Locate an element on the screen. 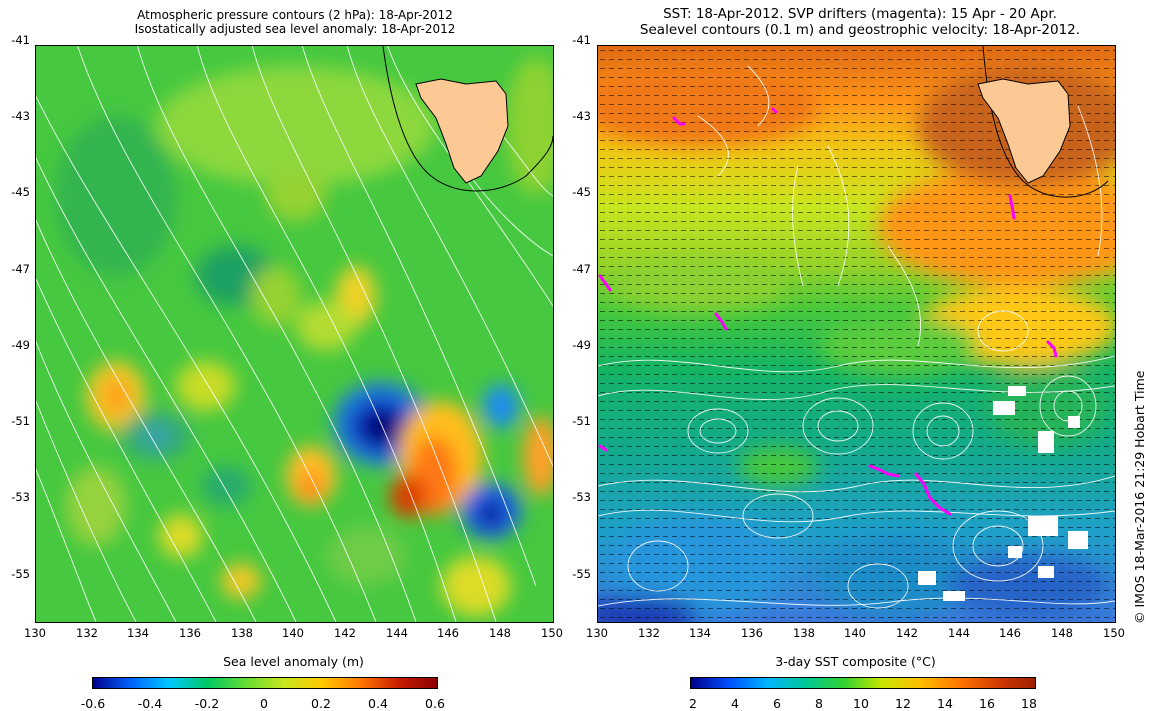 Image resolution: width=1150 pixels, height=711 pixels. sea-level-colorbar is located at coordinates (265, 683).